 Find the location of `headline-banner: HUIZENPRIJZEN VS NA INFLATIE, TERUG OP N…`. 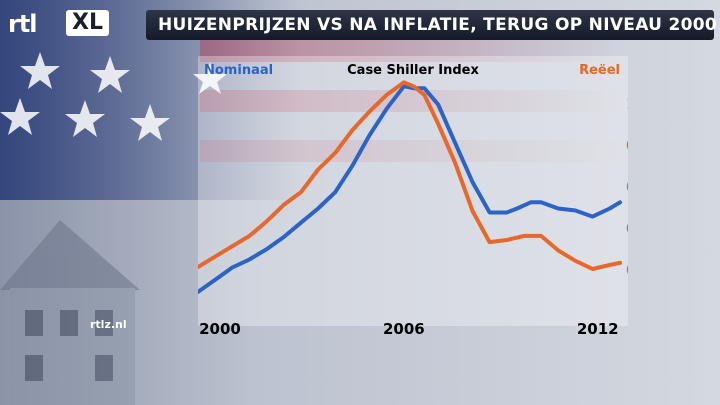

headline-banner: HUIZENPRIJZEN VS NA INFLATIE, TERUG OP N… is located at coordinates (431, 25).